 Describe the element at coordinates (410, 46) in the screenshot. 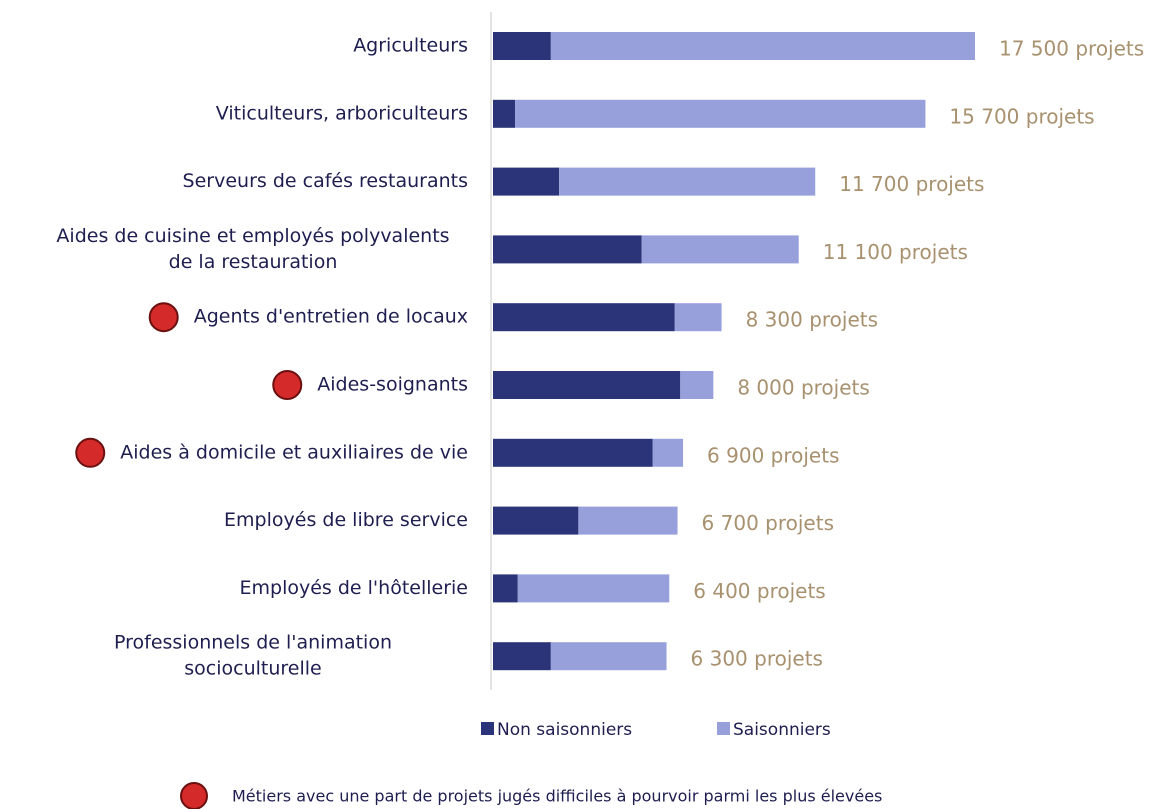

I see `category-label: Agriculteurs` at that location.